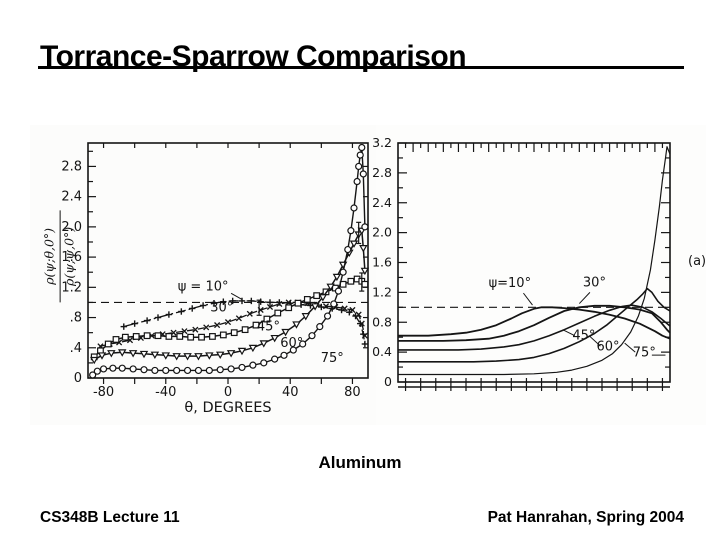  I want to click on svg-text: 0.8, so click(382, 321).